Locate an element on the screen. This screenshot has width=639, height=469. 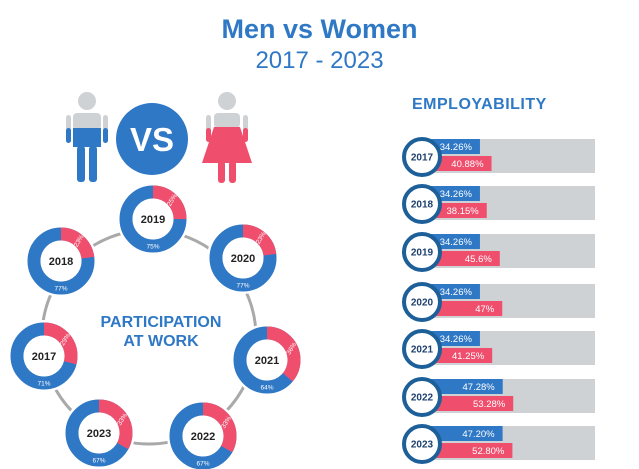
year-badge-label: 2019 is located at coordinates (422, 253).